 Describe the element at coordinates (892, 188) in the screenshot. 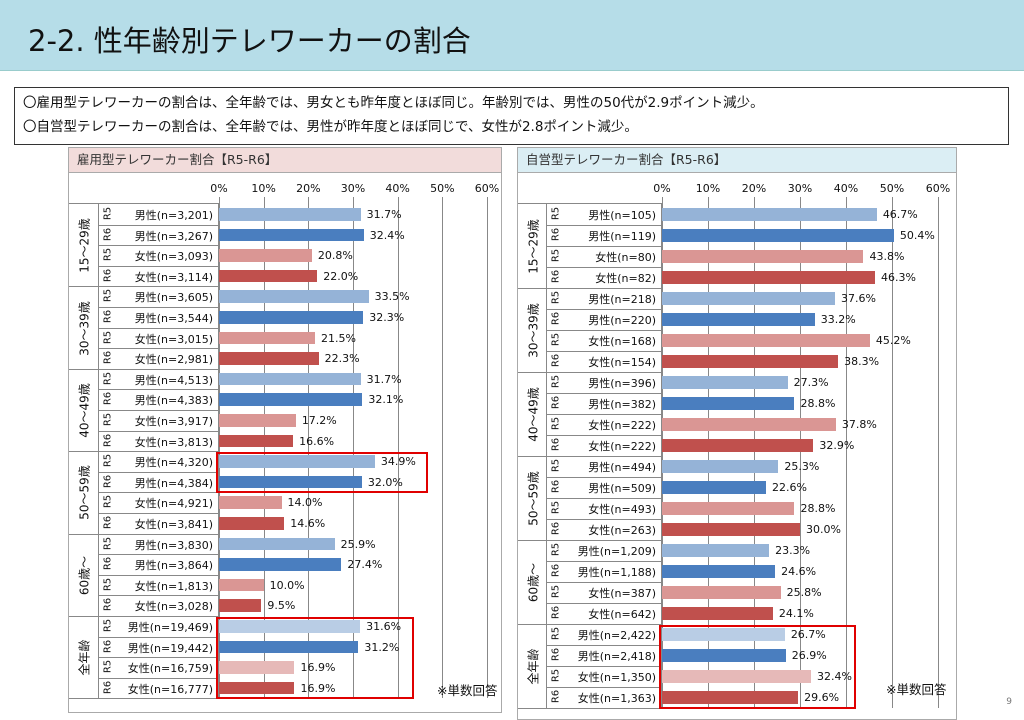

I see `x-tick-label: 50%` at that location.